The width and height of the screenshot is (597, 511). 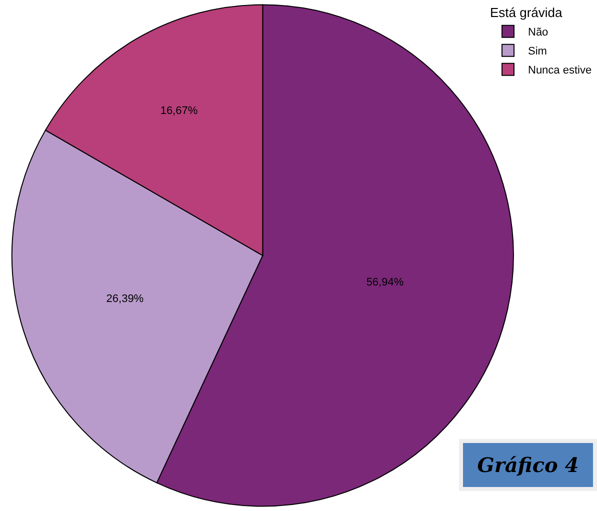 What do you see at coordinates (179, 110) in the screenshot?
I see `data-label: 16,67%` at bounding box center [179, 110].